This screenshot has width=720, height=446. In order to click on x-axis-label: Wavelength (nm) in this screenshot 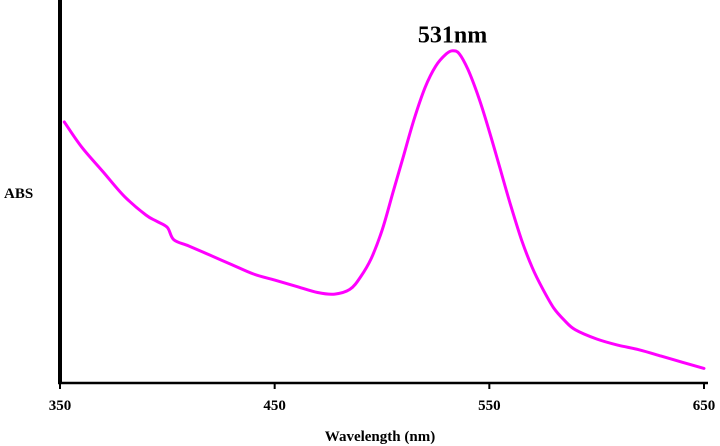, I will do `click(380, 437)`.